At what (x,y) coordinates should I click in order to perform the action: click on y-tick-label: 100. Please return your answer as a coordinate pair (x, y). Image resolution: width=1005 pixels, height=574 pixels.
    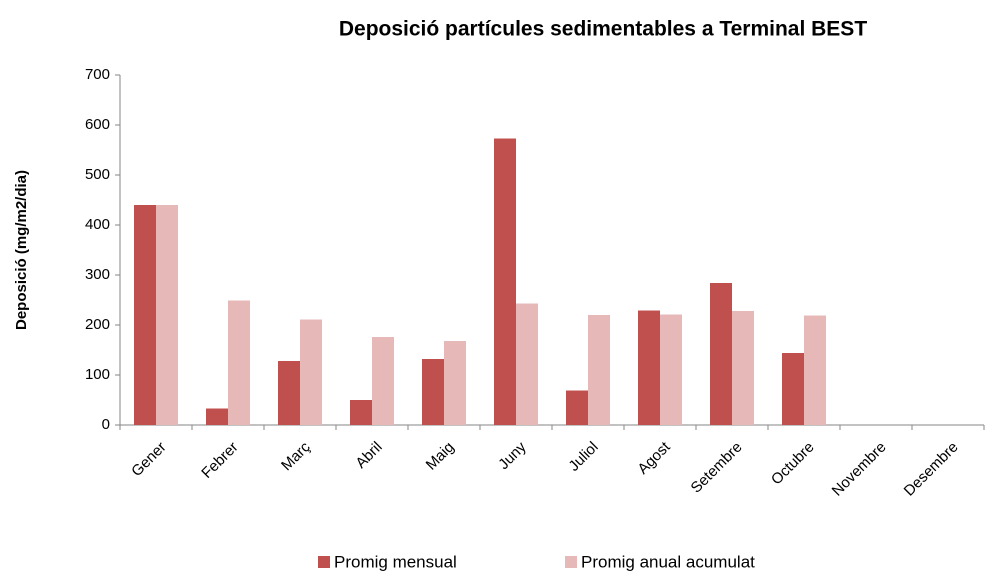
    Looking at the image, I should click on (97, 374).